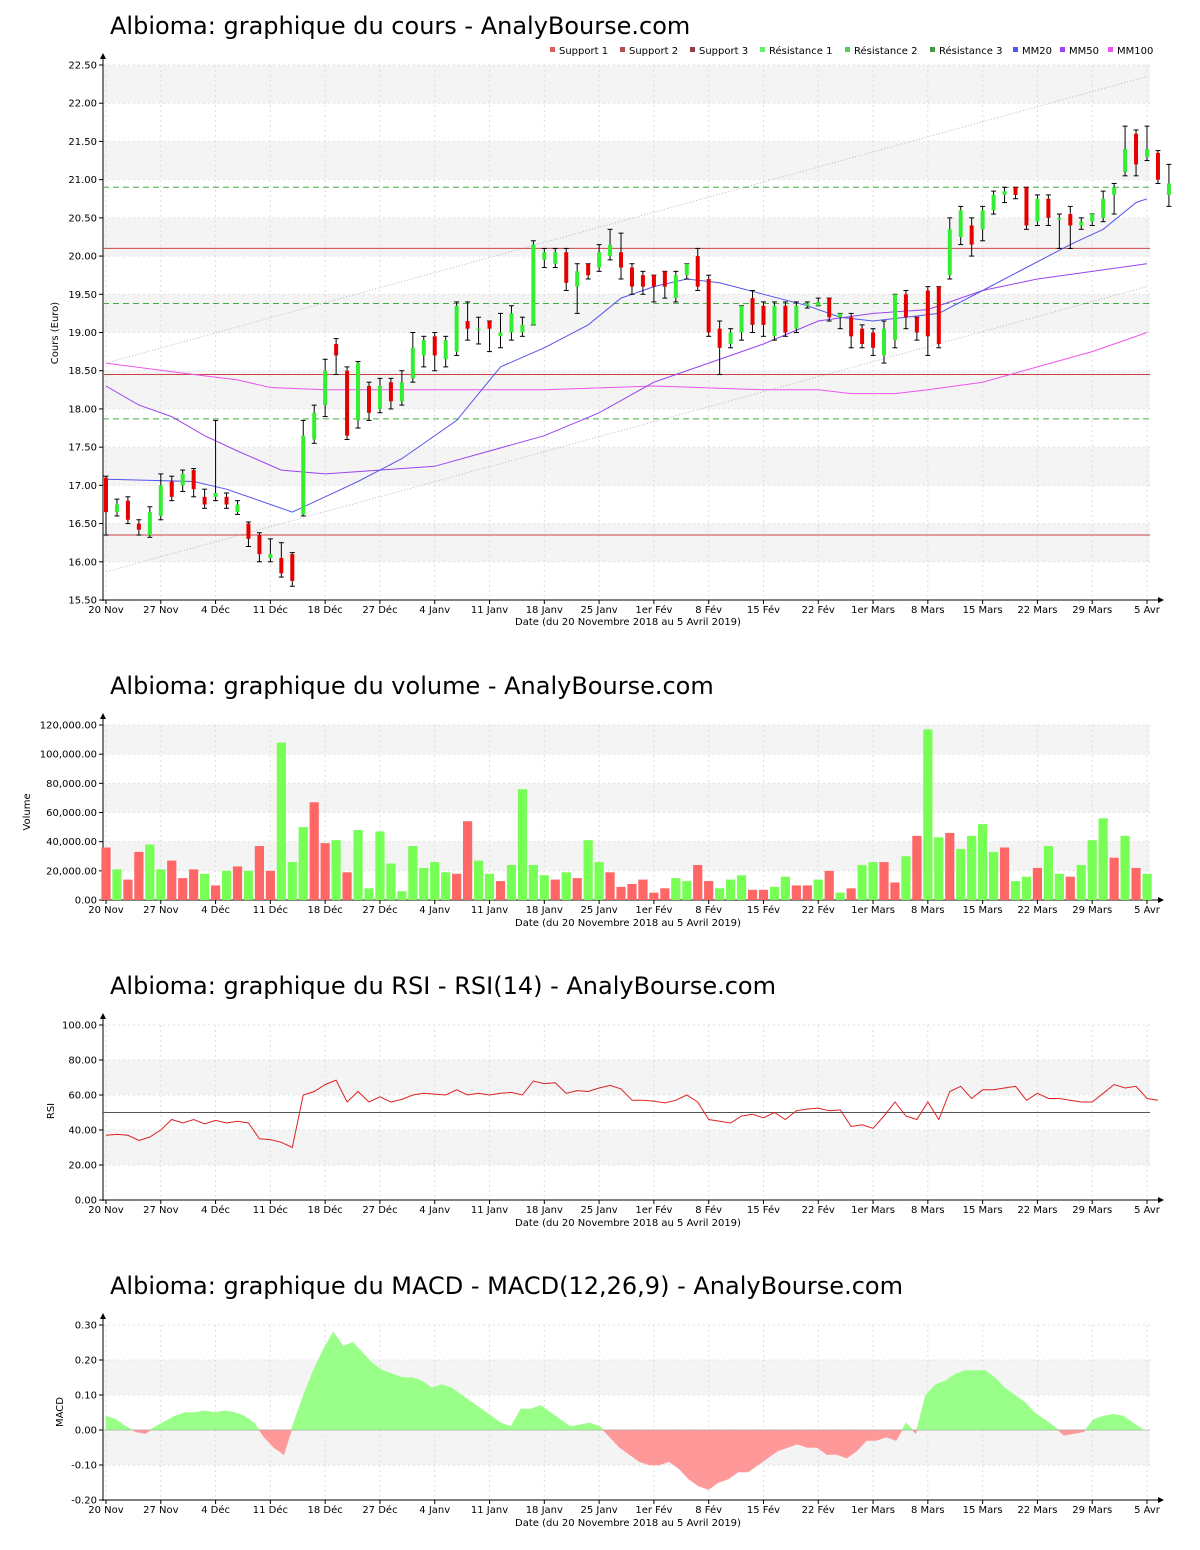 This screenshot has height=1550, width=1200. I want to click on rsi-xtick-label: 1er Fév, so click(653, 1210).